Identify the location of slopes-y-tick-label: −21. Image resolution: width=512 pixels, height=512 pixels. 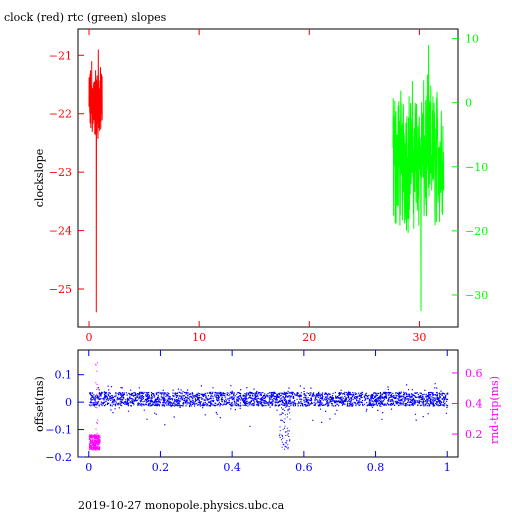
(60, 55).